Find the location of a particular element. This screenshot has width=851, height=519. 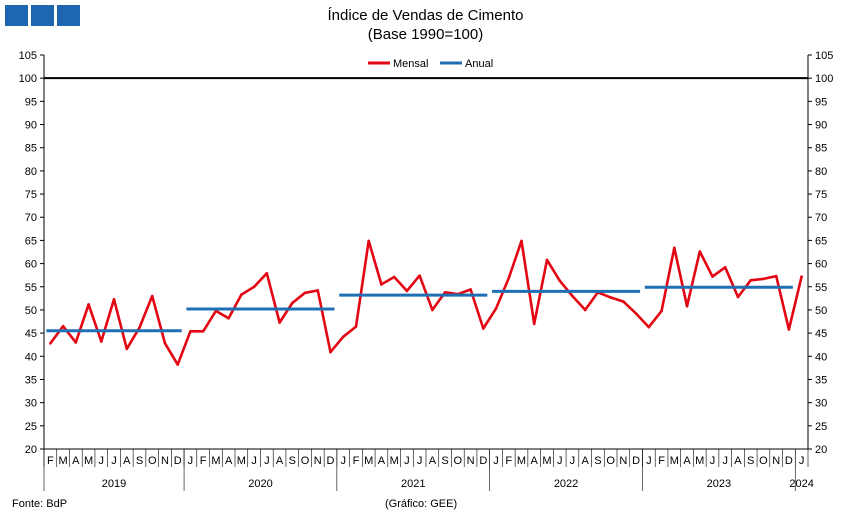

brand-logo is located at coordinates (42, 15).